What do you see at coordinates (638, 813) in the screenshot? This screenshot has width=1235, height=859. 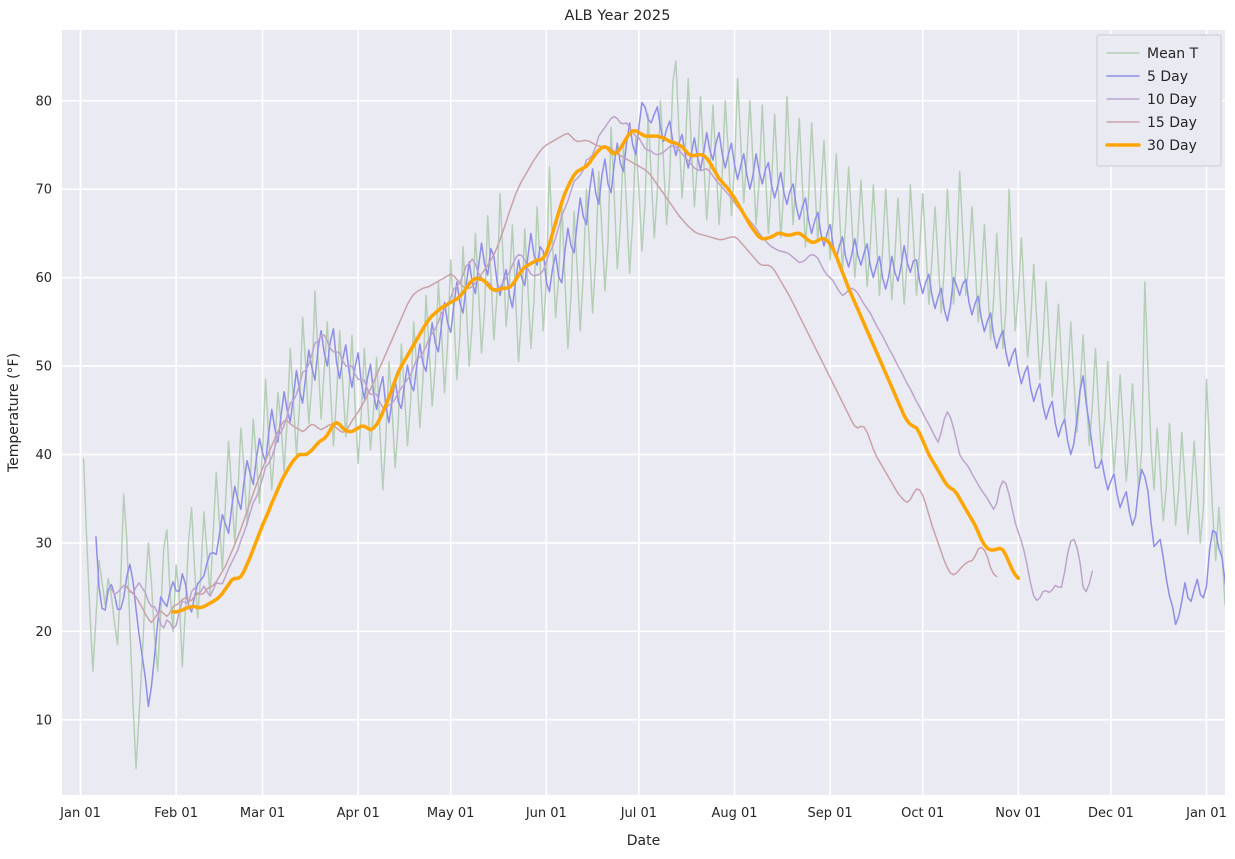 I see `x-tick-label: Jul 01` at bounding box center [638, 813].